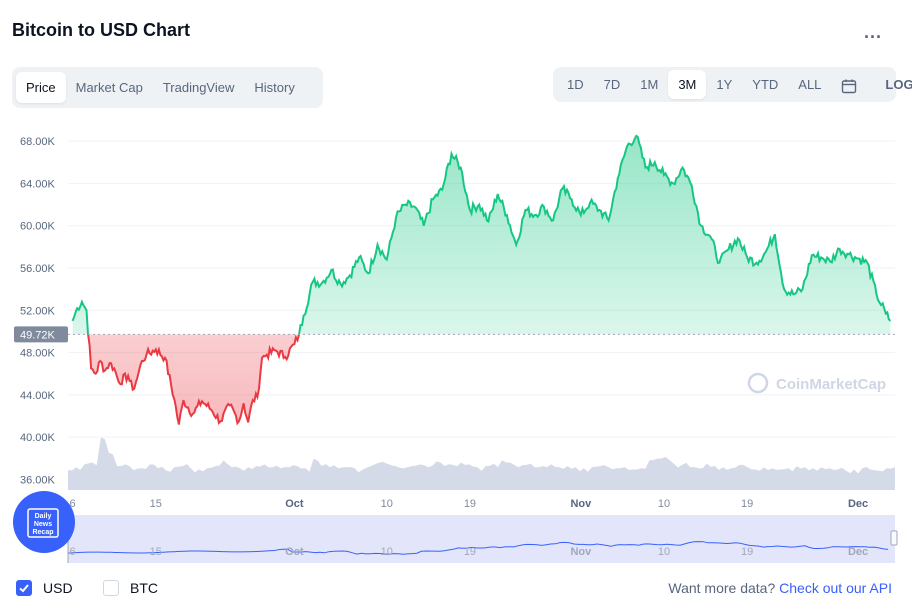 This screenshot has height=616, width=912. Describe the element at coordinates (38, 142) in the screenshot. I see `y-tick-label: 68.00K` at that location.